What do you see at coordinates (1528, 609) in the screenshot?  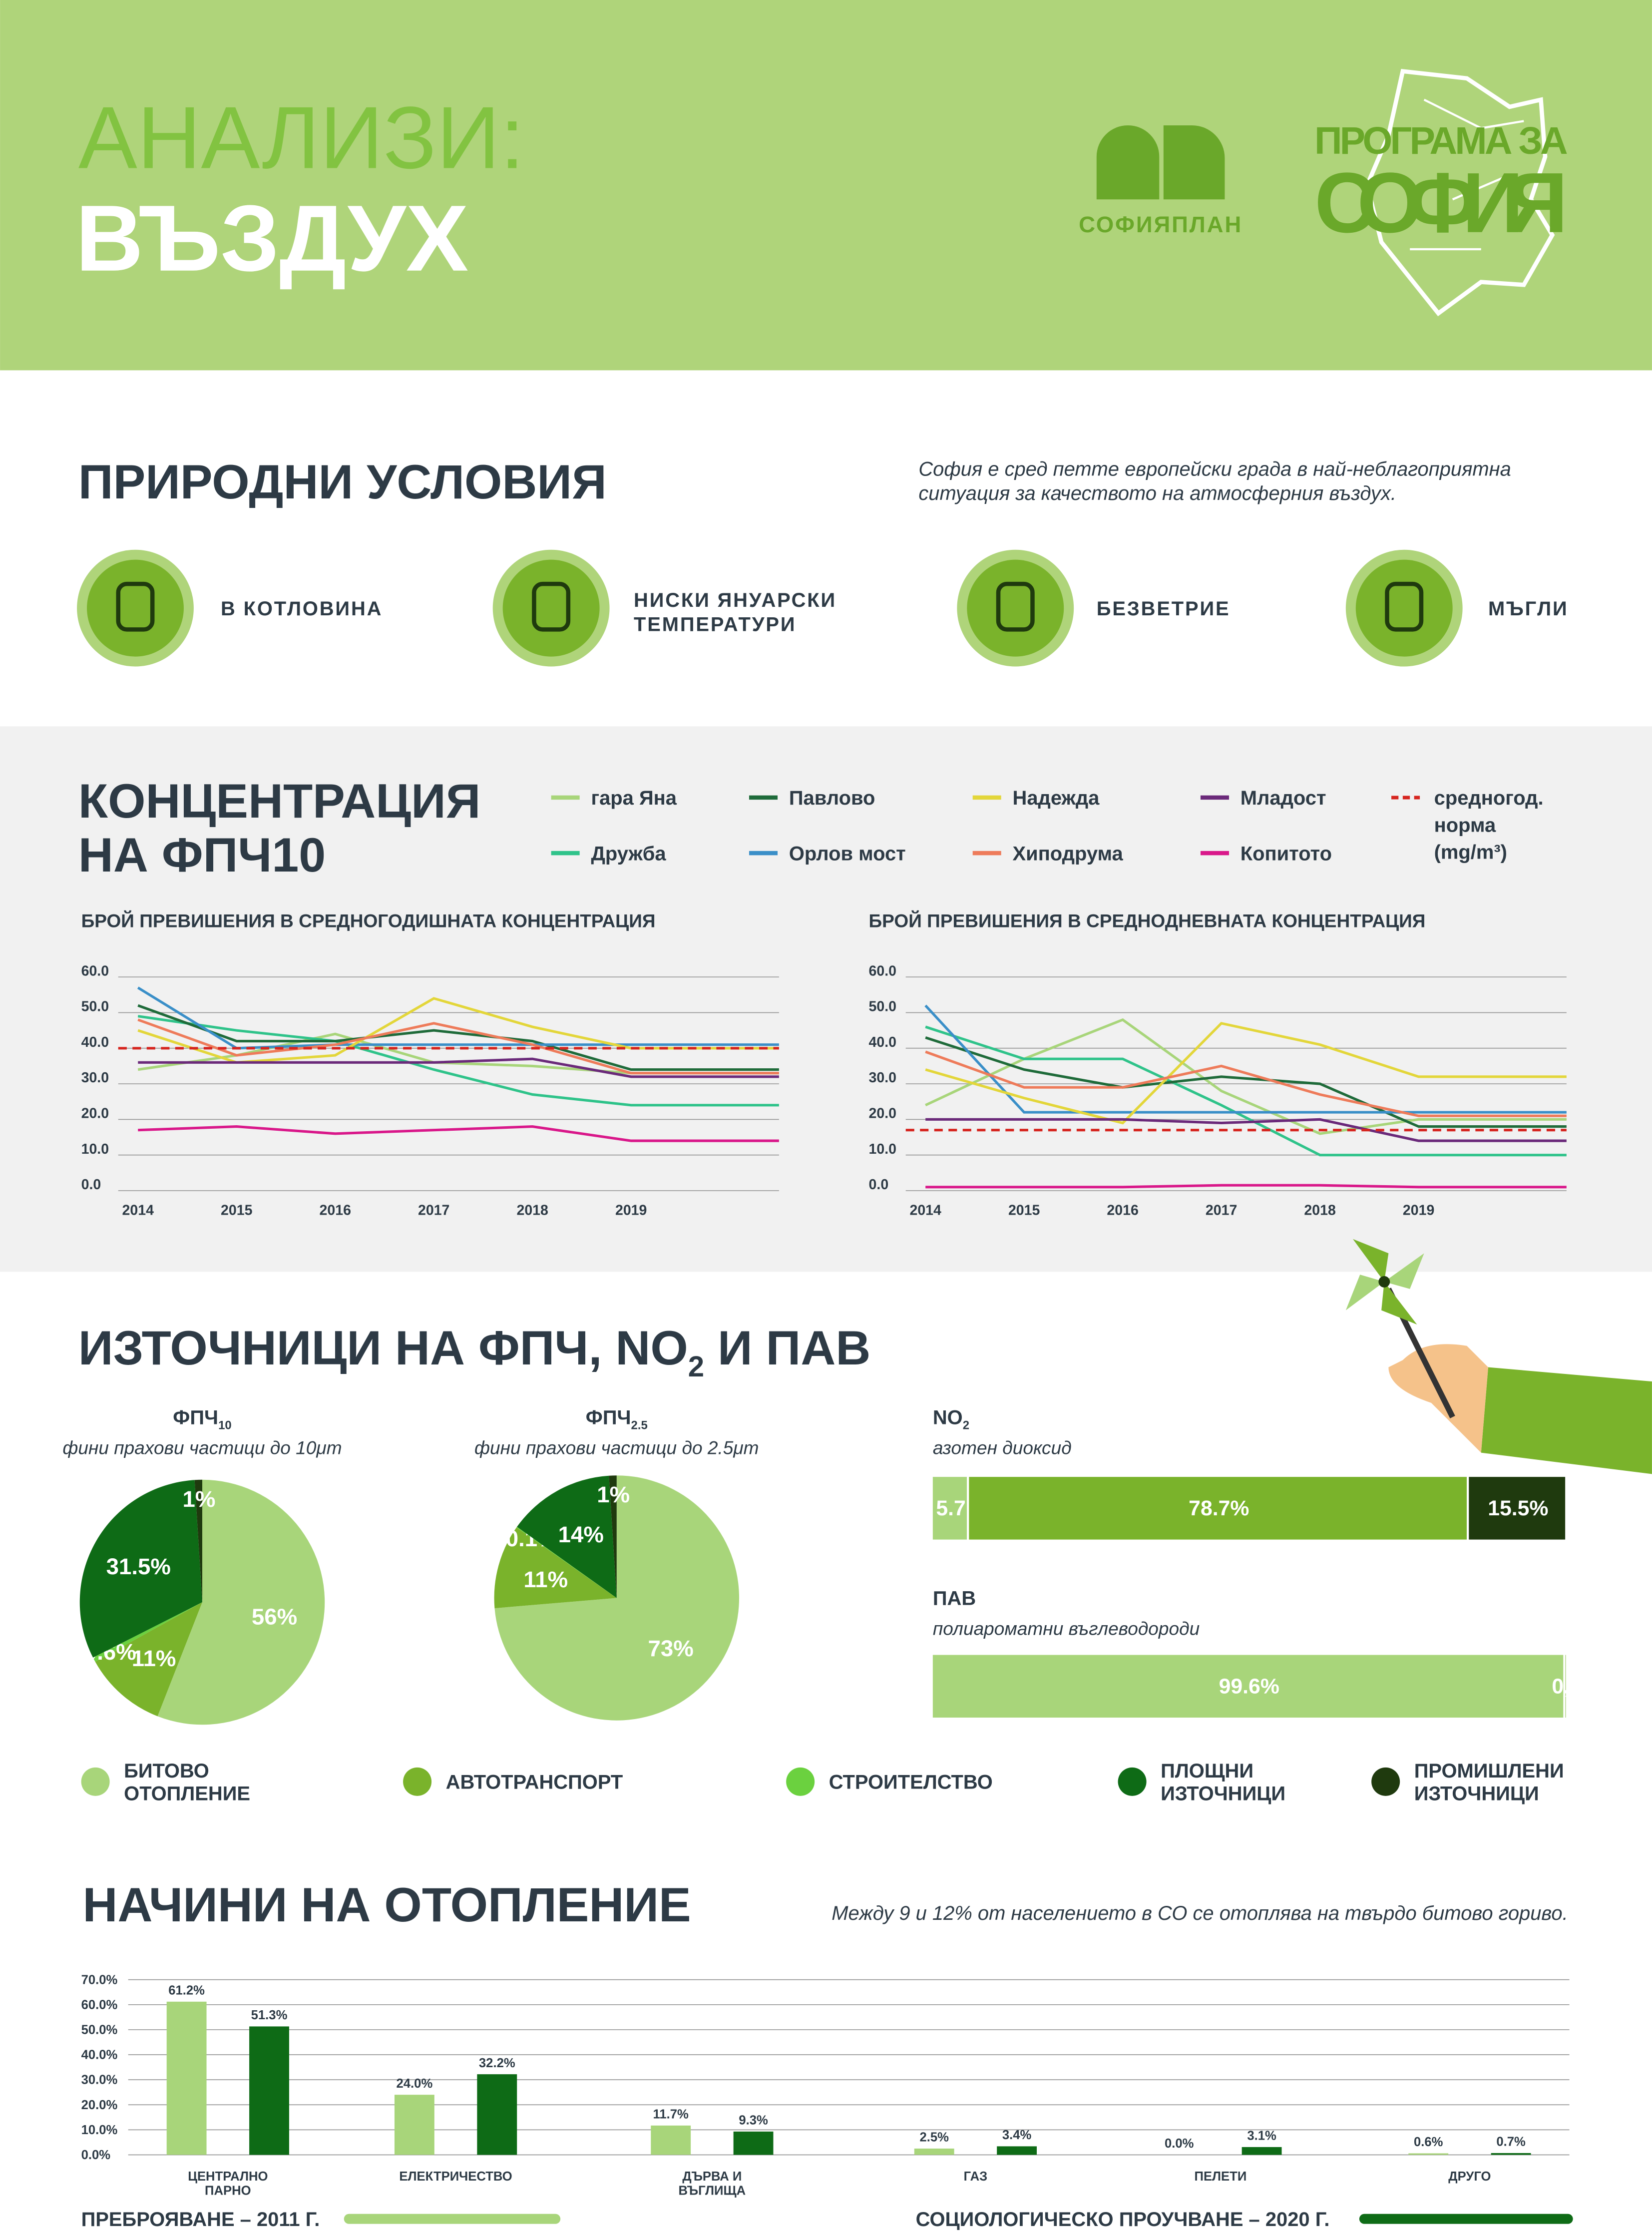 I see `condition-label: МЪГЛИ` at bounding box center [1528, 609].